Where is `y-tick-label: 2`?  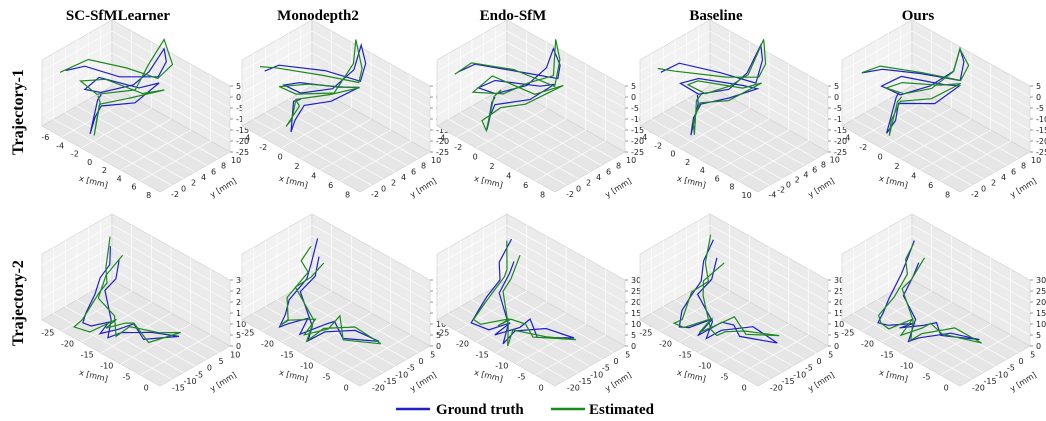
y-tick-label: 2 is located at coordinates (393, 183).